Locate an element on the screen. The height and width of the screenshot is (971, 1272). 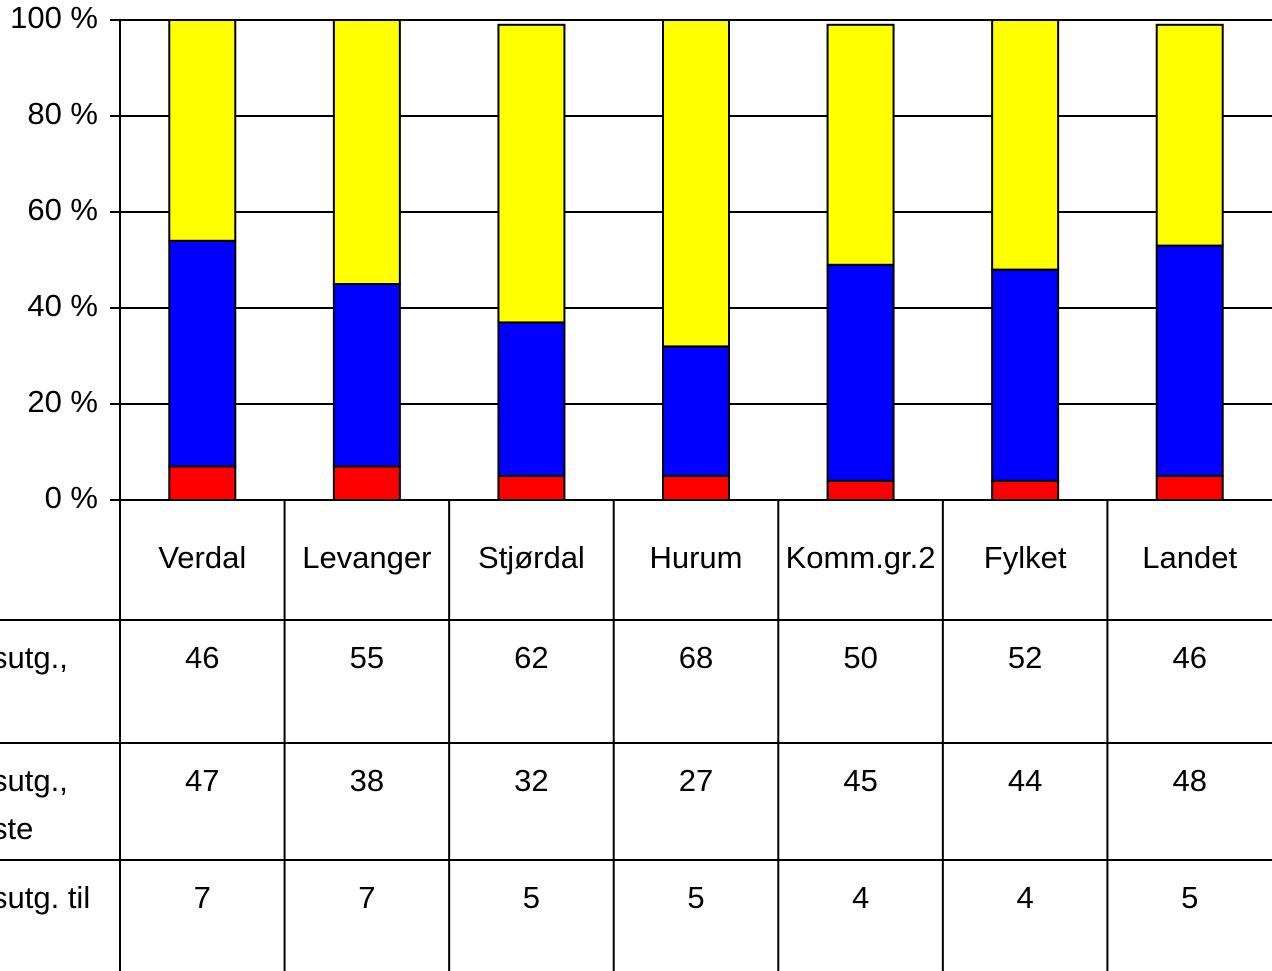
series-label: sutg. til is located at coordinates (45, 897).